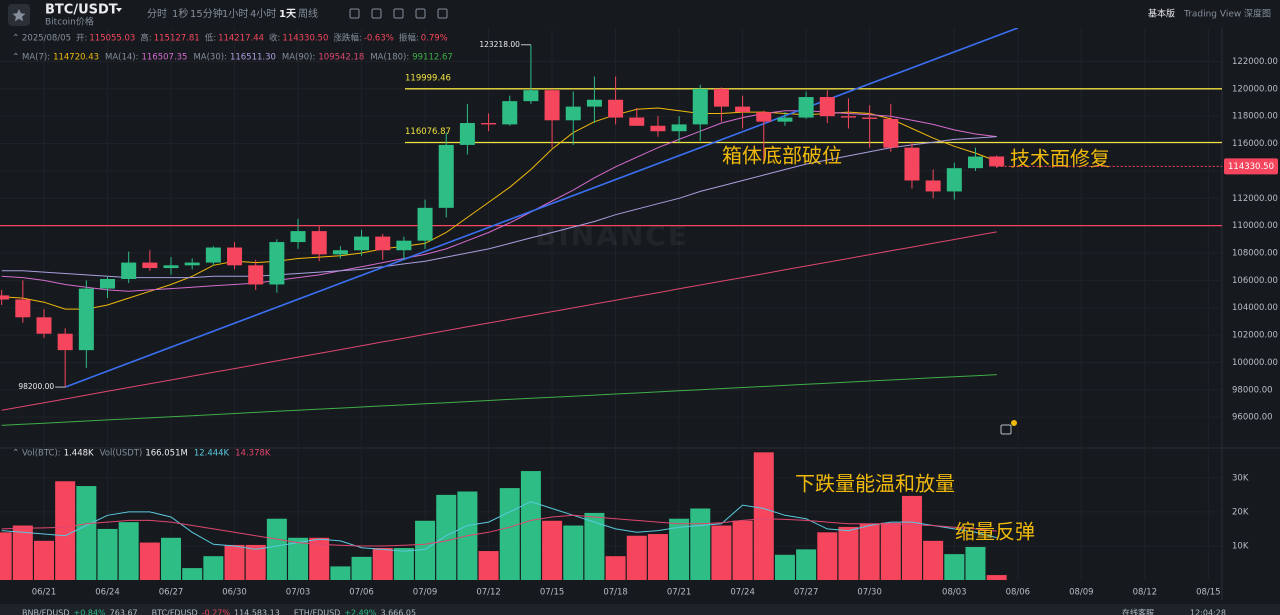 Image resolution: width=1280 pixels, height=615 pixels. What do you see at coordinates (121, 58) in the screenshot?
I see `ma-label: MA(14):` at bounding box center [121, 58].